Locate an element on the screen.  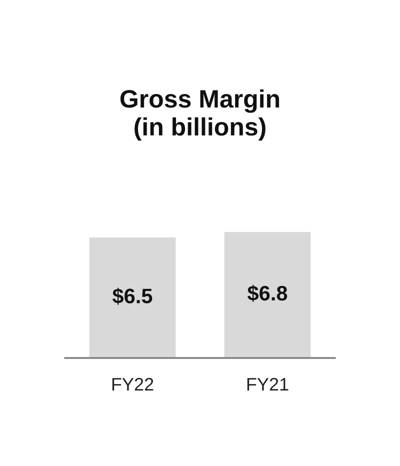
data-label: $6.5 is located at coordinates (132, 296).